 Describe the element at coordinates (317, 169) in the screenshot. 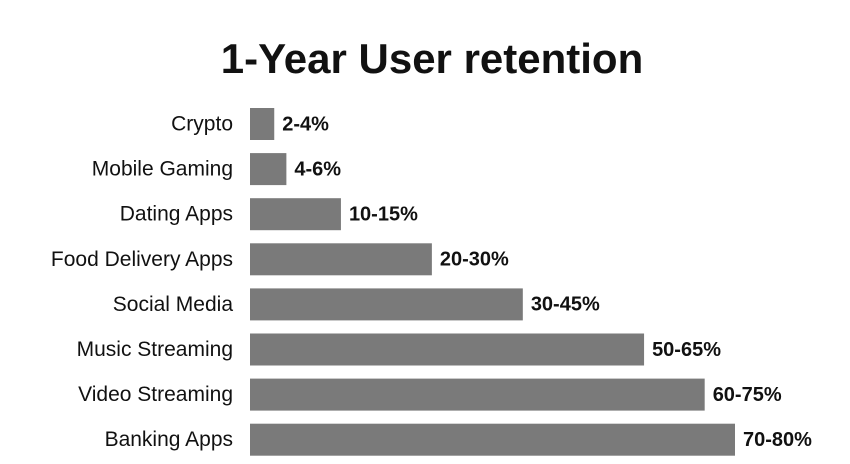

I see `value-label: 4-6%` at that location.